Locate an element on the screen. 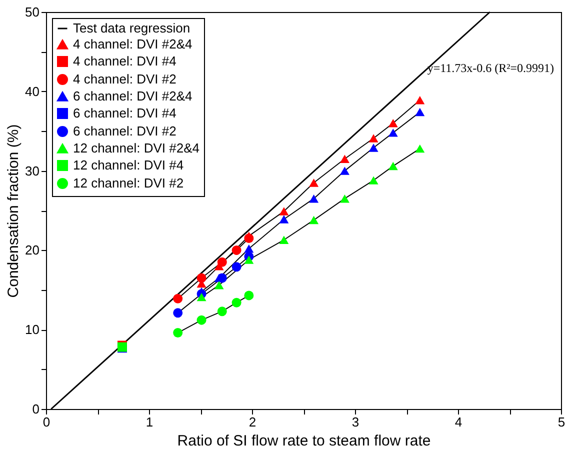 Image resolution: width=573 pixels, height=453 pixels. y-tick-label: 20 is located at coordinates (32, 250).